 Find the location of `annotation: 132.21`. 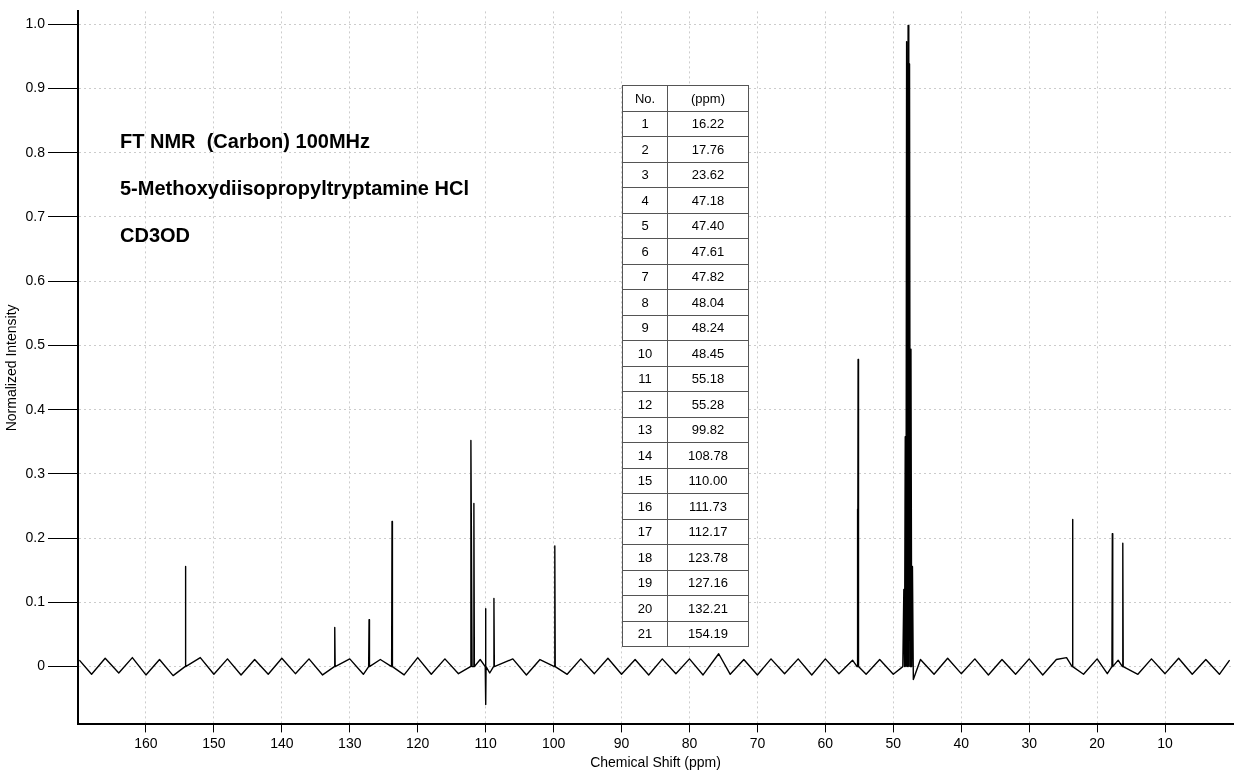

annotation: 132.21 is located at coordinates (708, 608).